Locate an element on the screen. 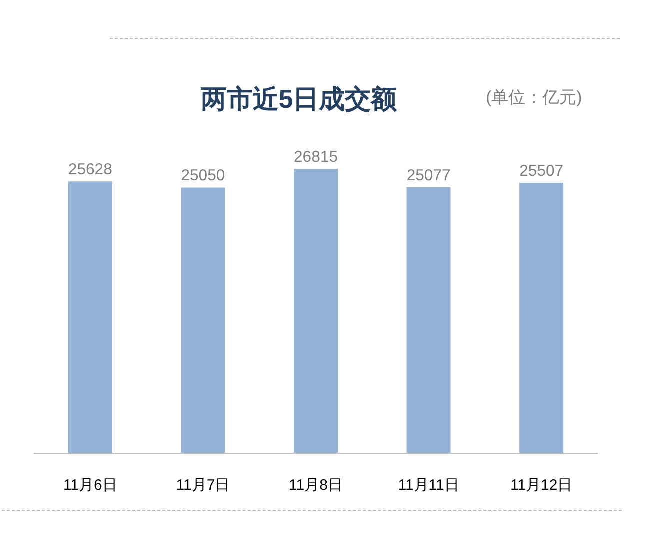 The image size is (648, 535). text: (单位：亿元) is located at coordinates (534, 97).